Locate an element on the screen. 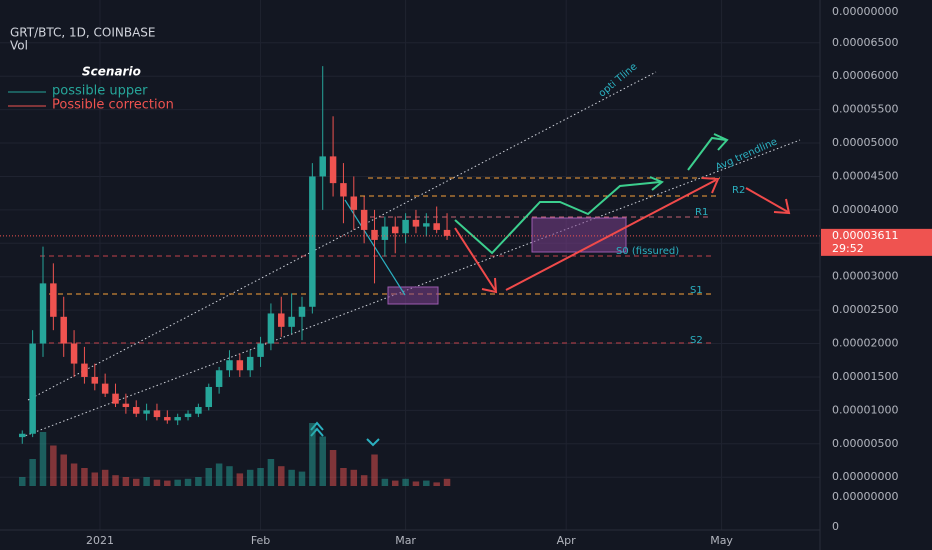  zone-box is located at coordinates (413, 295).